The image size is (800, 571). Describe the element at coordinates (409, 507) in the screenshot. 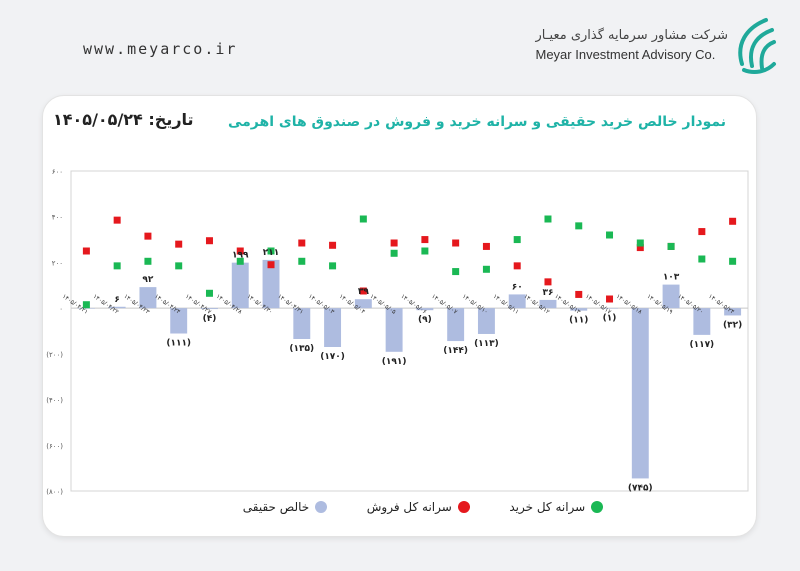

I see `legend-sell-label: سرانه کل فروش` at that location.